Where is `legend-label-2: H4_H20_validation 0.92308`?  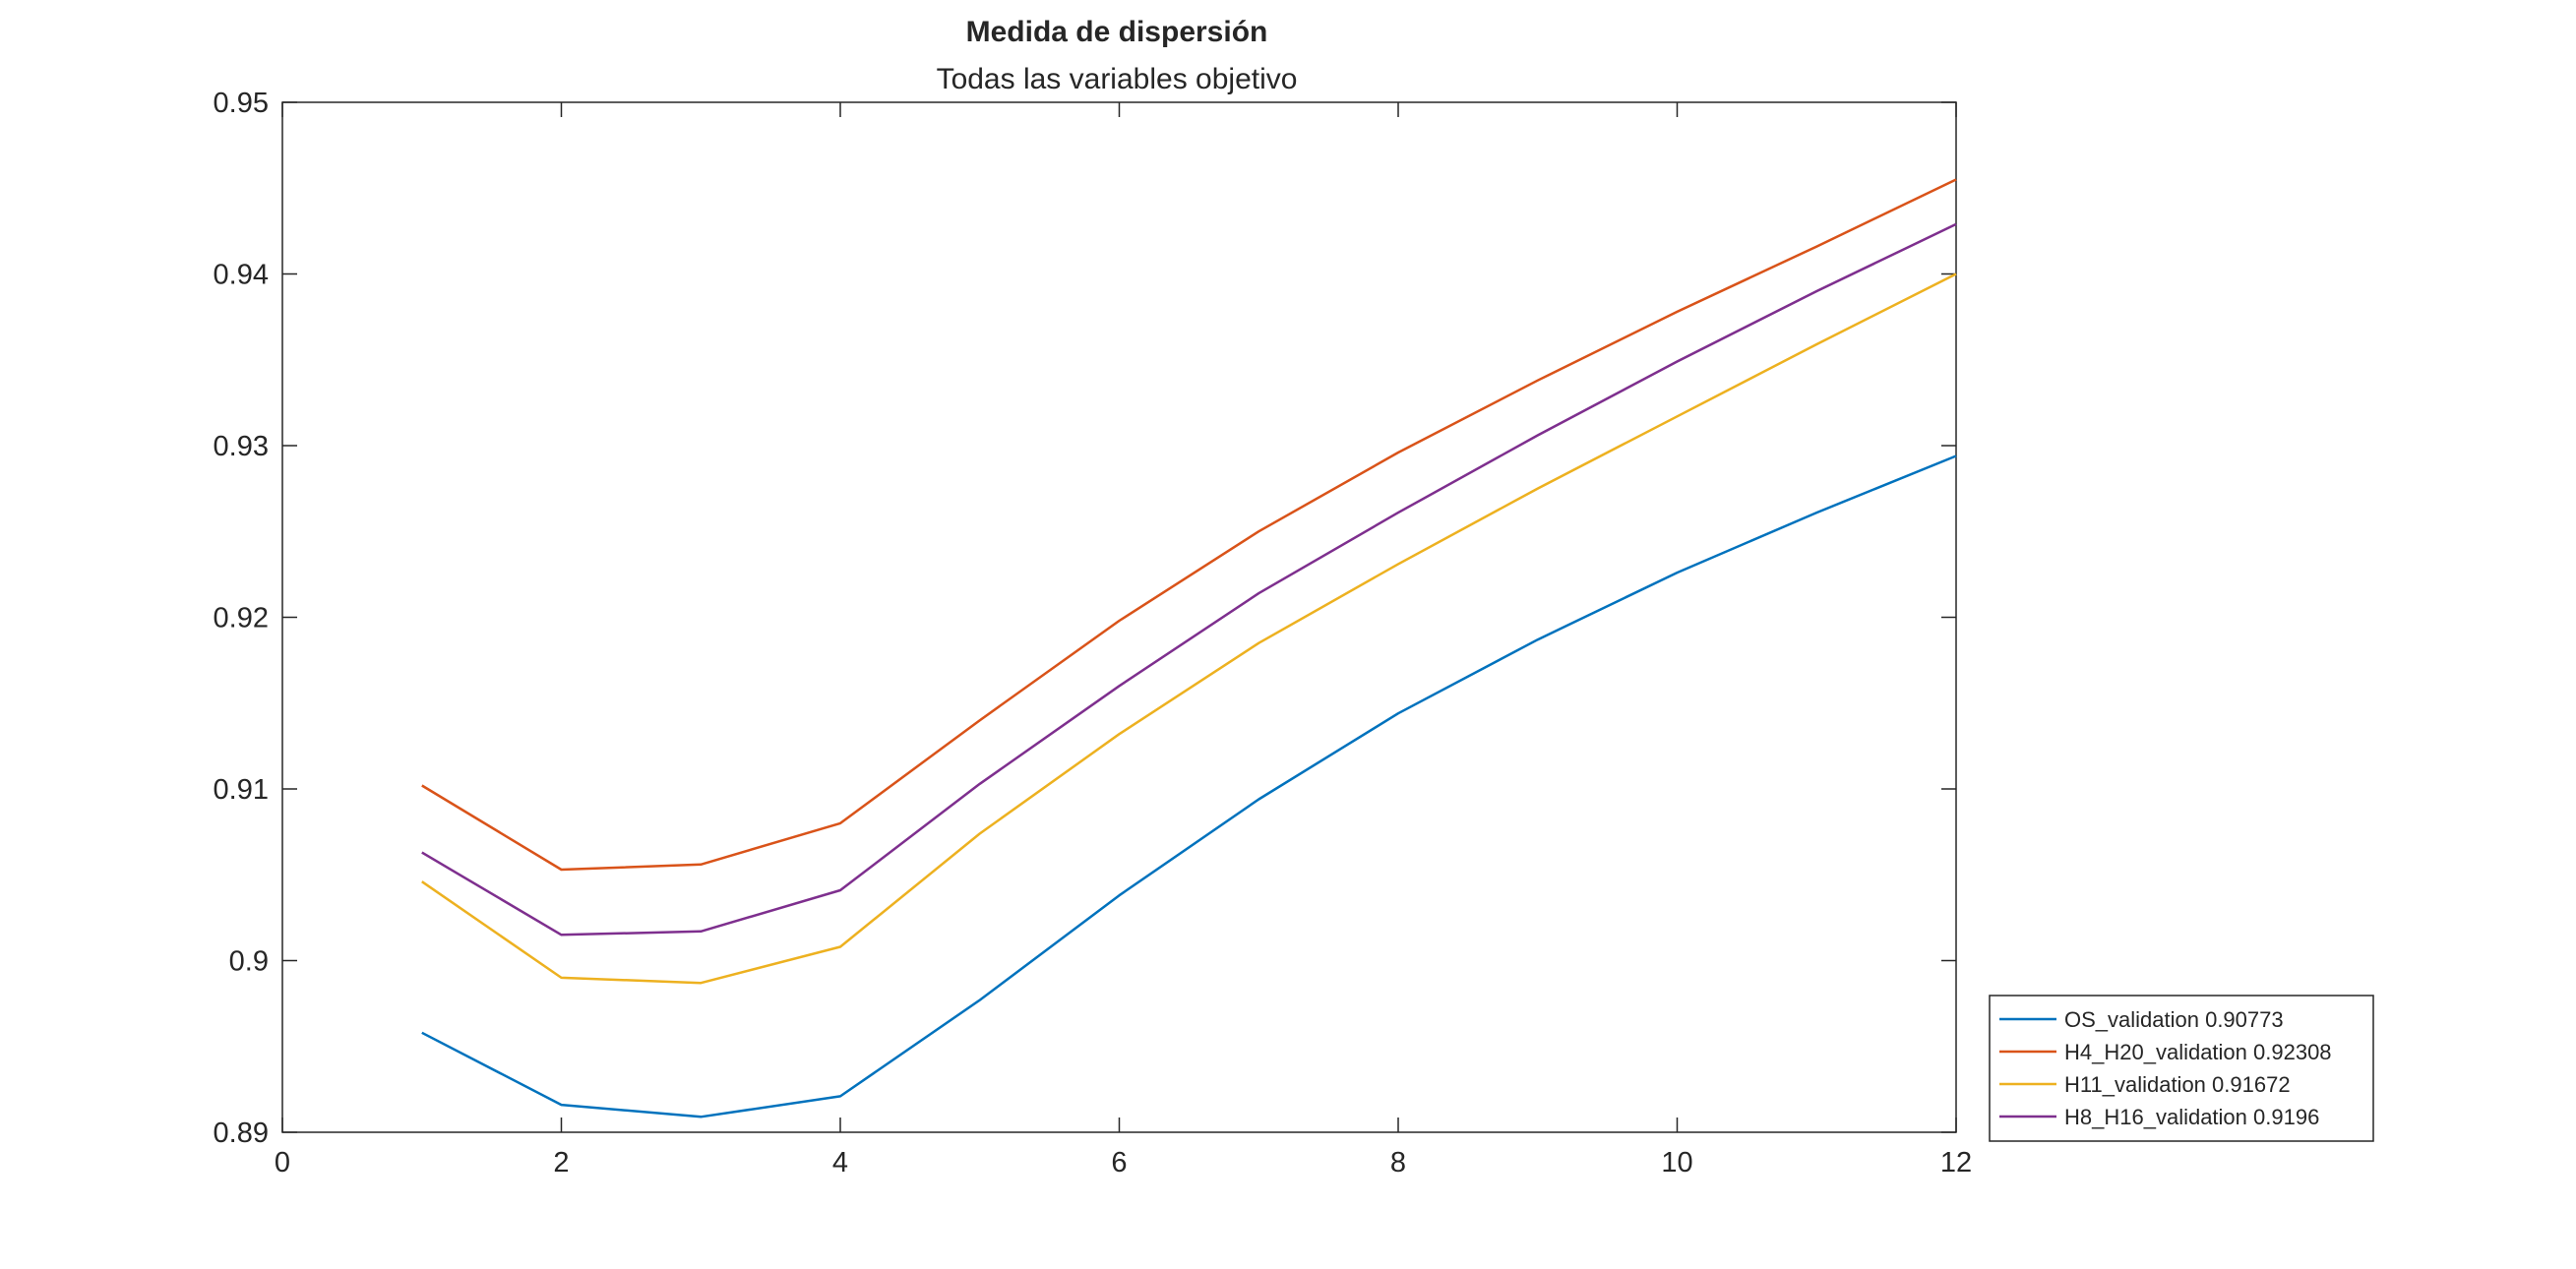 legend-label-2: H4_H20_validation 0.92308 is located at coordinates (2198, 1052).